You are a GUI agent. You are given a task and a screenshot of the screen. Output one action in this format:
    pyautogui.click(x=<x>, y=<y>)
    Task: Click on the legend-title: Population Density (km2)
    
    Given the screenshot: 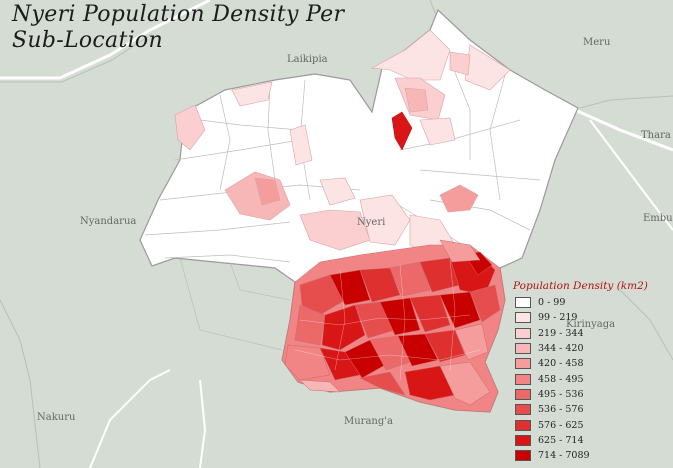 What is the action you would take?
    pyautogui.click(x=580, y=286)
    